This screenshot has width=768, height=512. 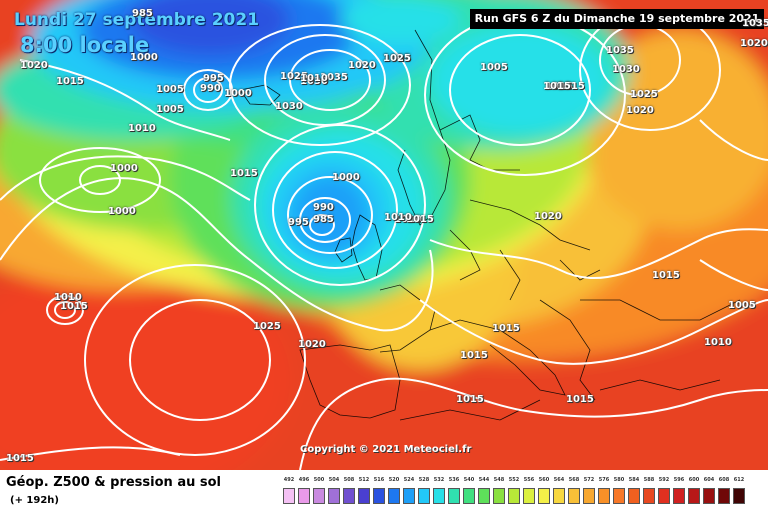 I want to click on scale-tick-label: 492, so click(x=289, y=480).